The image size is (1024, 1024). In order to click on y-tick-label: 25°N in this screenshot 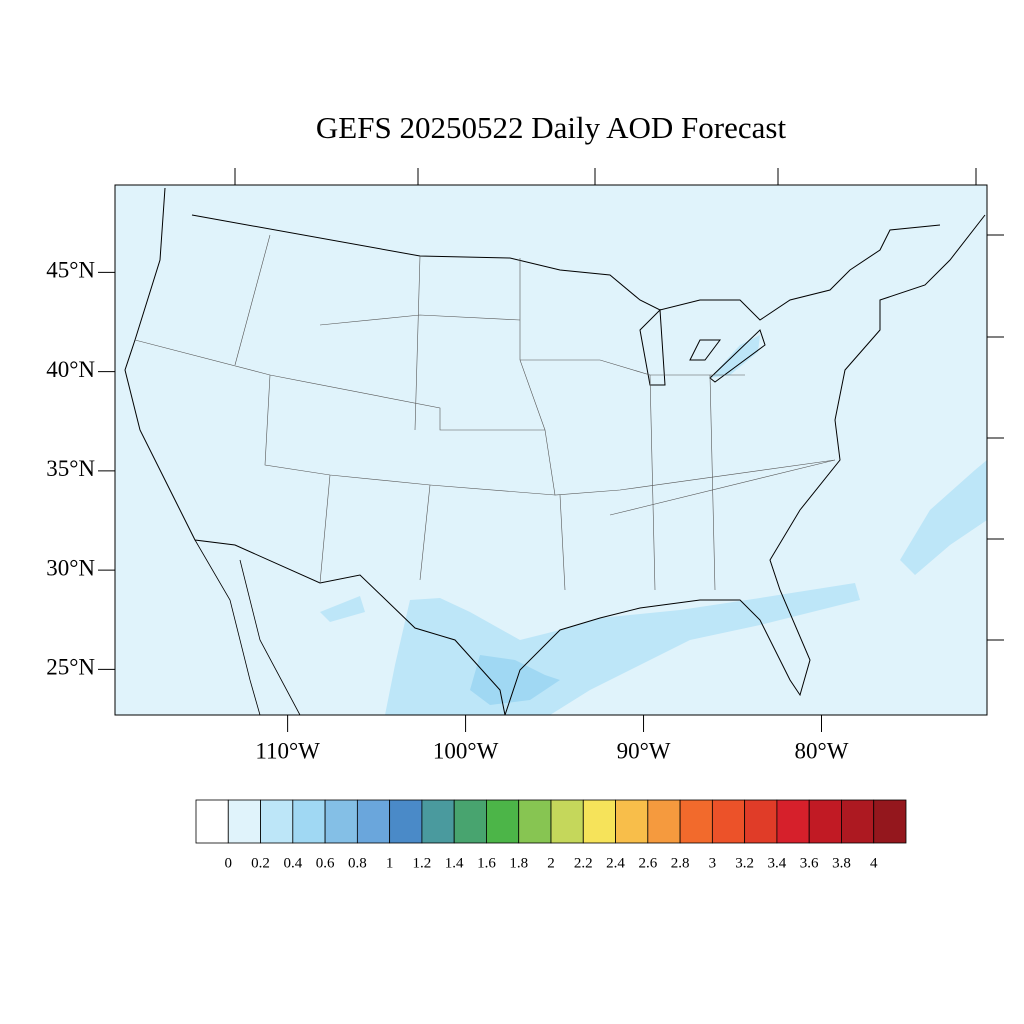, I will do `click(70, 667)`.